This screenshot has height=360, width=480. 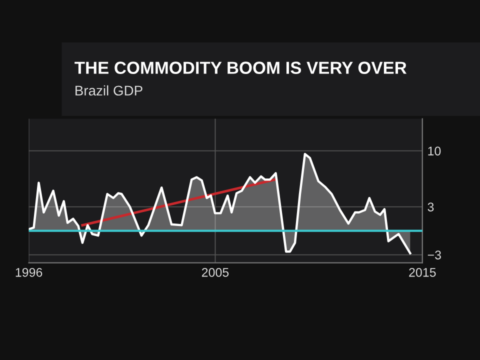 What do you see at coordinates (422, 272) in the screenshot?
I see `x-tick-label: 2015` at bounding box center [422, 272].